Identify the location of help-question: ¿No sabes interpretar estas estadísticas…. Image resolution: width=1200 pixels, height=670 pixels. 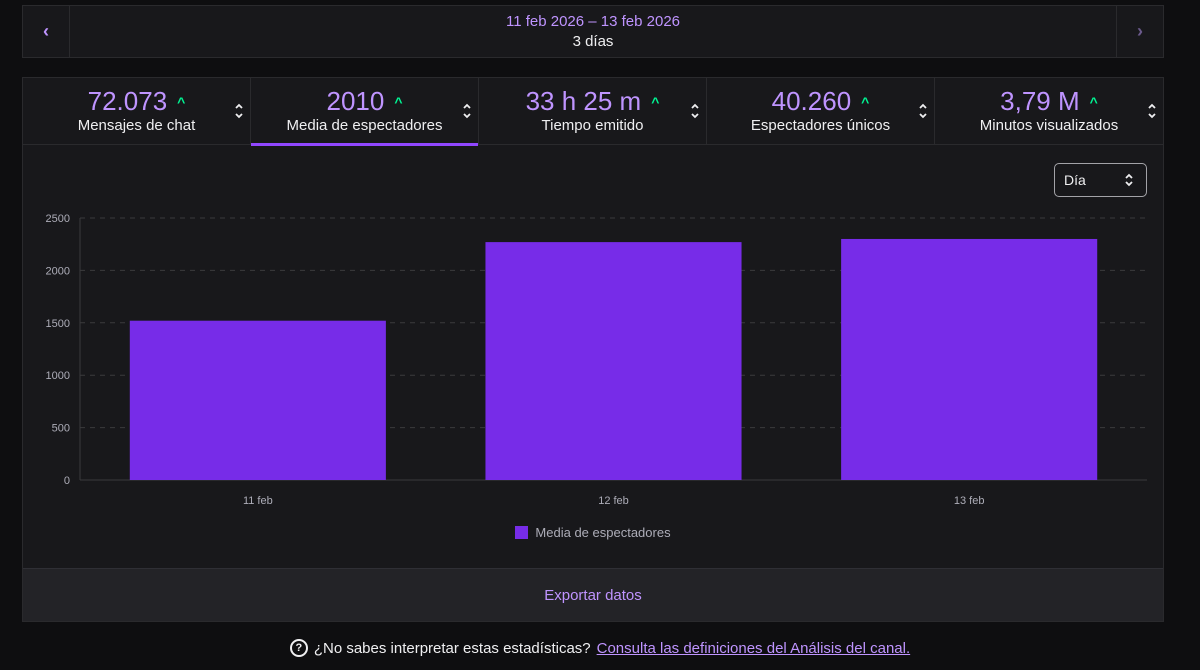
(452, 648).